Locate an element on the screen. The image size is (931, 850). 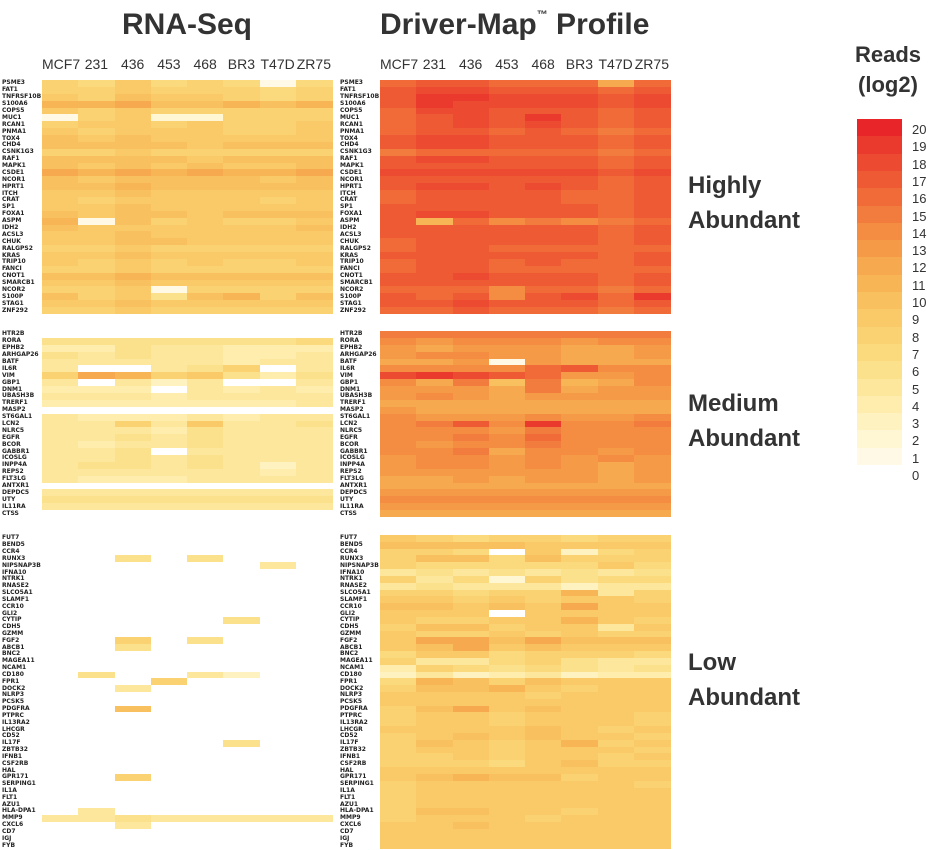
gene-label: FGF2 is located at coordinates (349, 640).